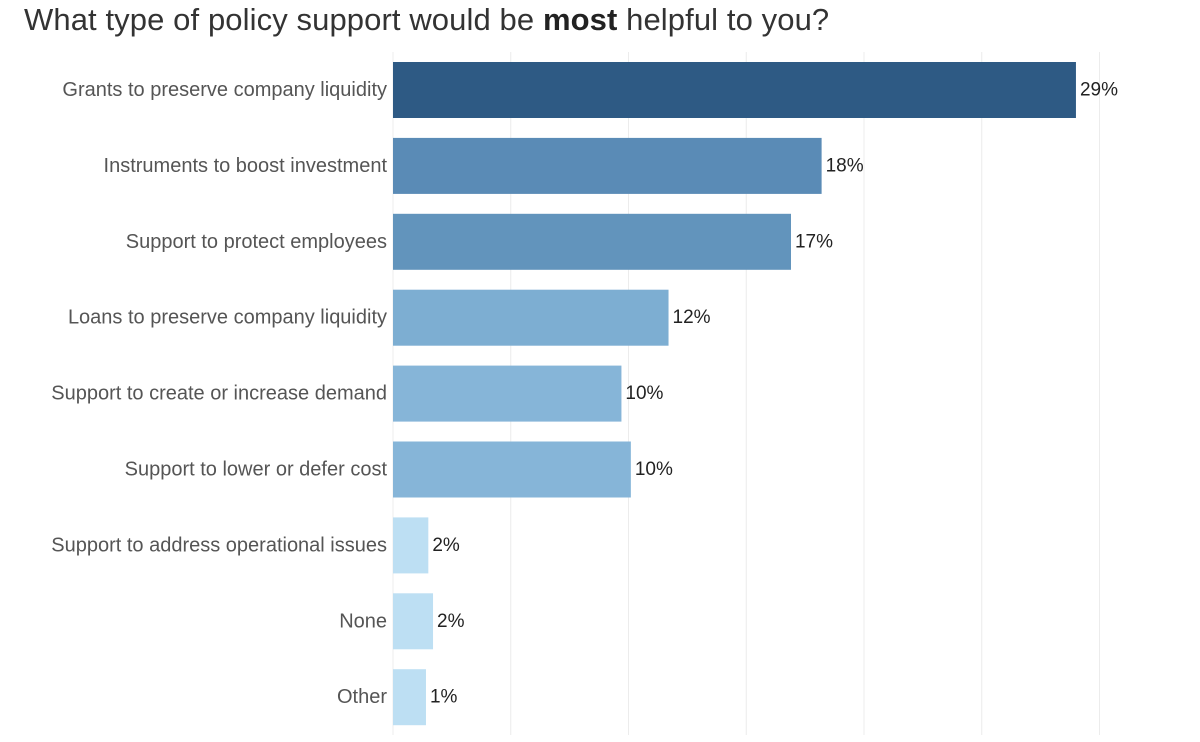  Describe the element at coordinates (224, 90) in the screenshot. I see `category-label: Grants to preserve company liquidity` at that location.